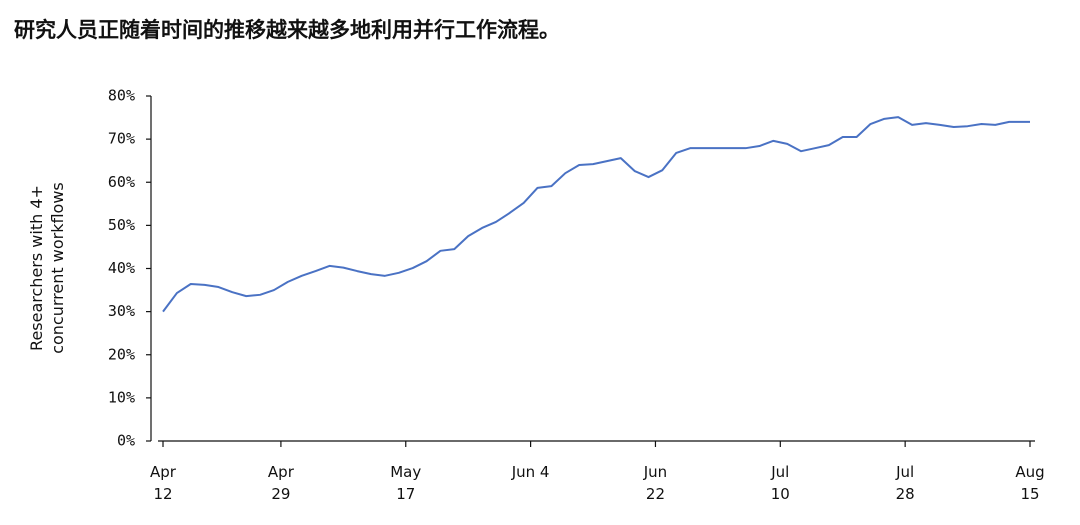 This screenshot has height=525, width=1080. What do you see at coordinates (121, 354) in the screenshot?
I see `y-tick-label: 20%` at bounding box center [121, 354].